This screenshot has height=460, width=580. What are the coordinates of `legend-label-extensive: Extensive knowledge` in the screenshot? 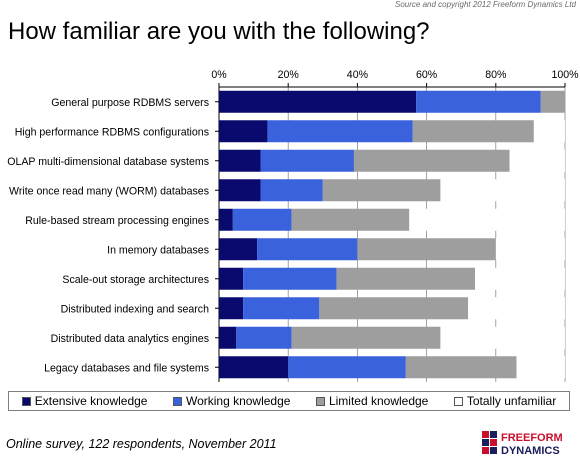 It's located at (91, 401).